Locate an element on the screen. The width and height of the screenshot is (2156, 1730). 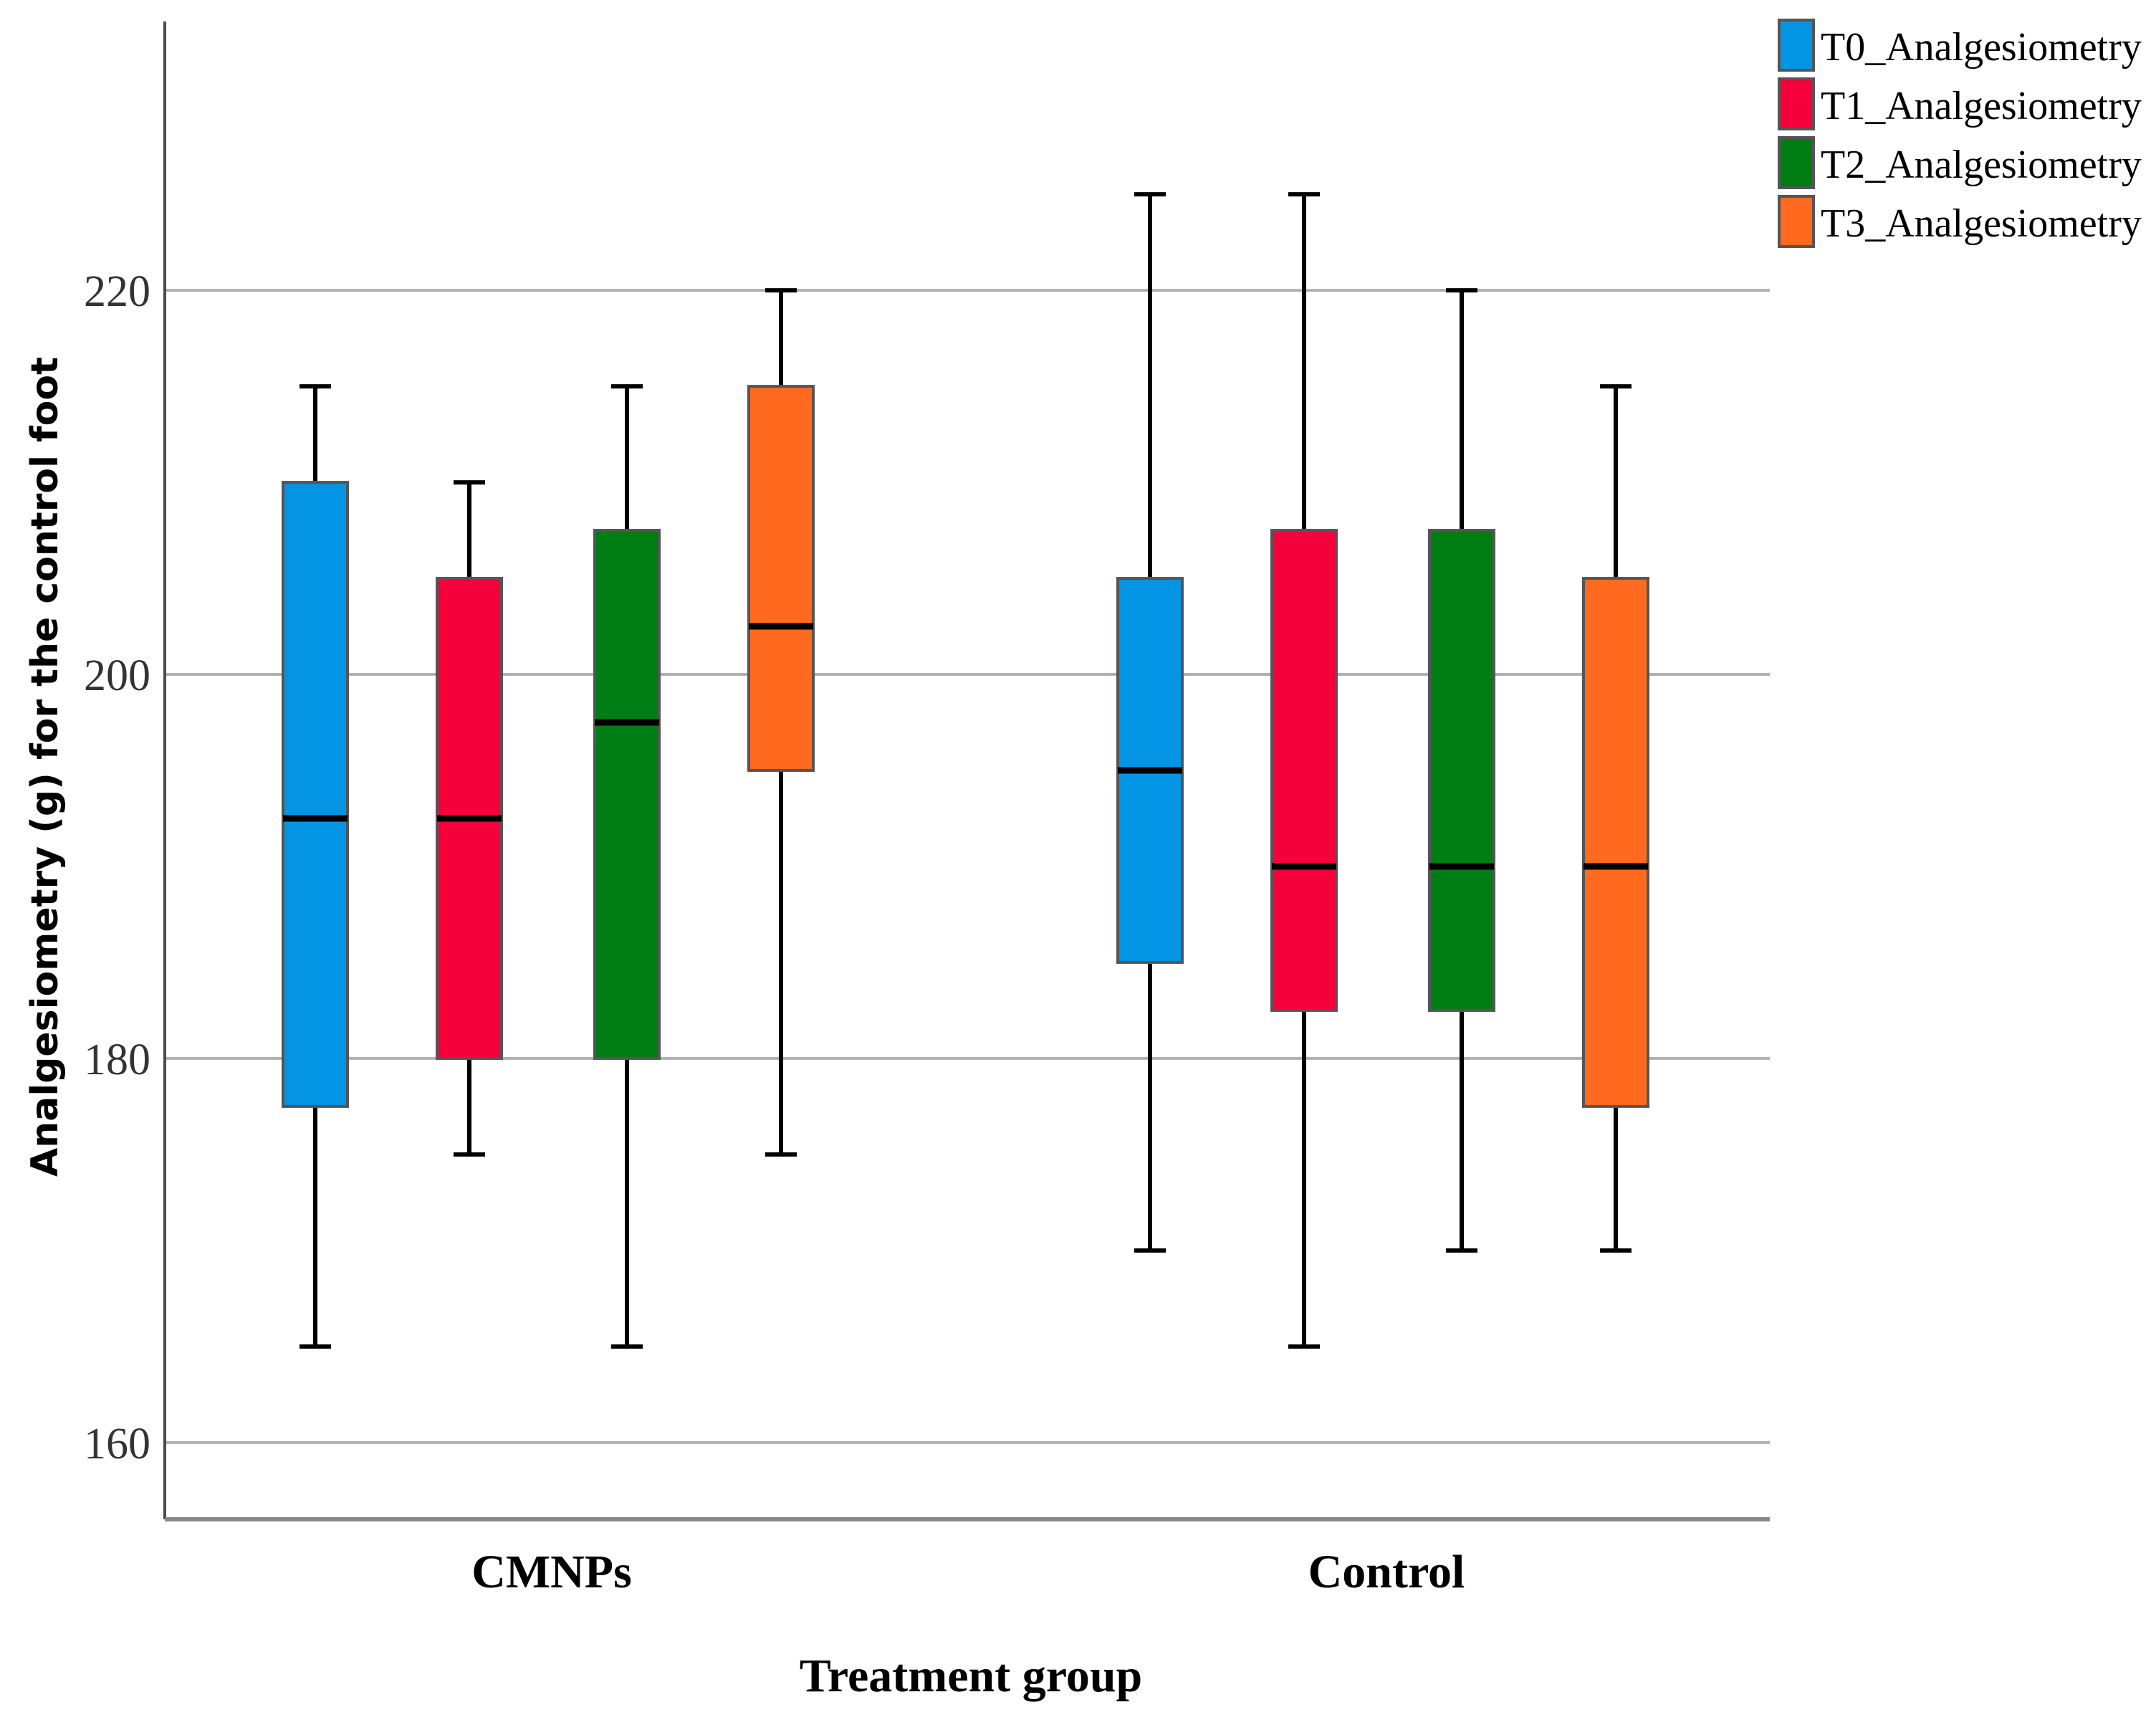
y-tick-label-220: 220 is located at coordinates (117, 291).